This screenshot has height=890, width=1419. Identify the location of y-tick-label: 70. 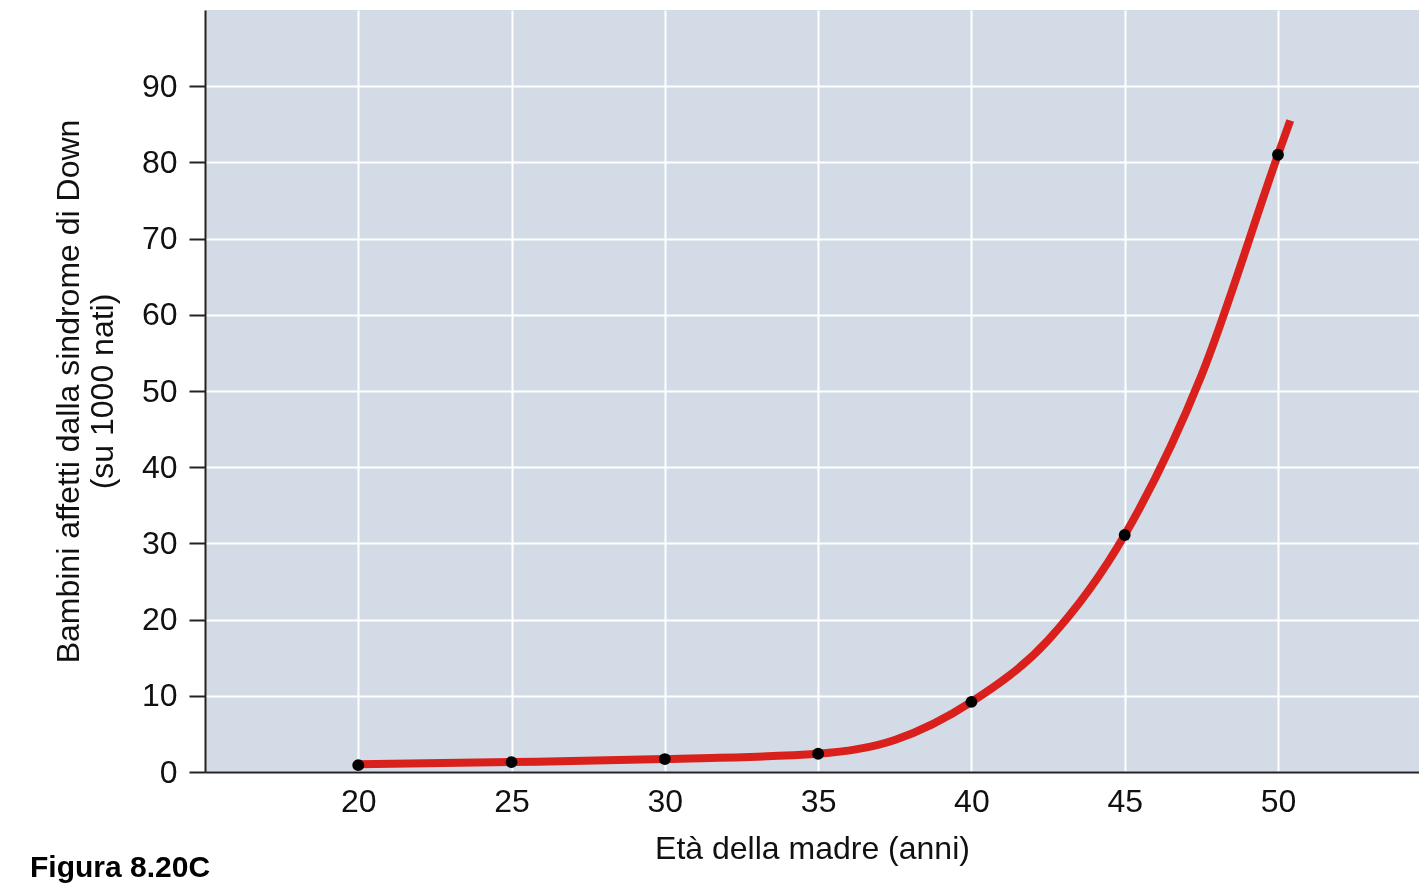
(159, 238).